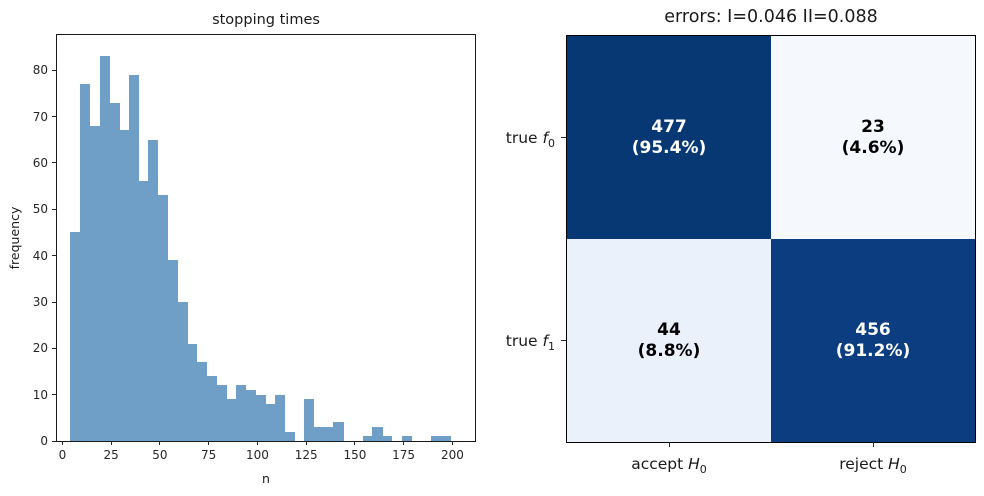 The height and width of the screenshot is (496, 984). Describe the element at coordinates (266, 478) in the screenshot. I see `histogram-xlabel: n` at that location.